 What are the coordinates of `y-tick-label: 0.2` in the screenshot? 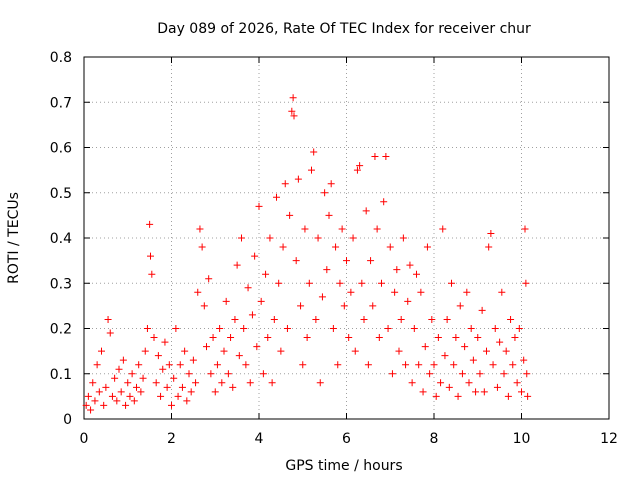 It's located at (61, 330).